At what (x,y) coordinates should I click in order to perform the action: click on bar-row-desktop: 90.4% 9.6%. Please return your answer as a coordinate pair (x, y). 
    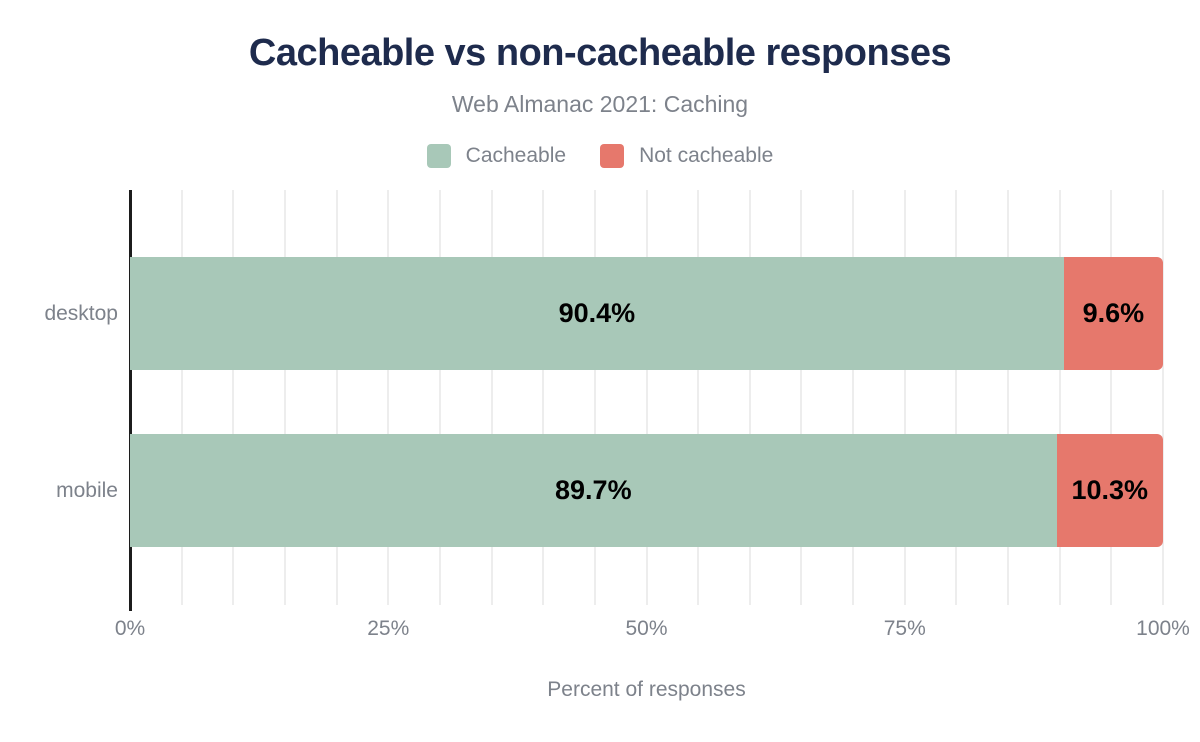
    Looking at the image, I should click on (646, 313).